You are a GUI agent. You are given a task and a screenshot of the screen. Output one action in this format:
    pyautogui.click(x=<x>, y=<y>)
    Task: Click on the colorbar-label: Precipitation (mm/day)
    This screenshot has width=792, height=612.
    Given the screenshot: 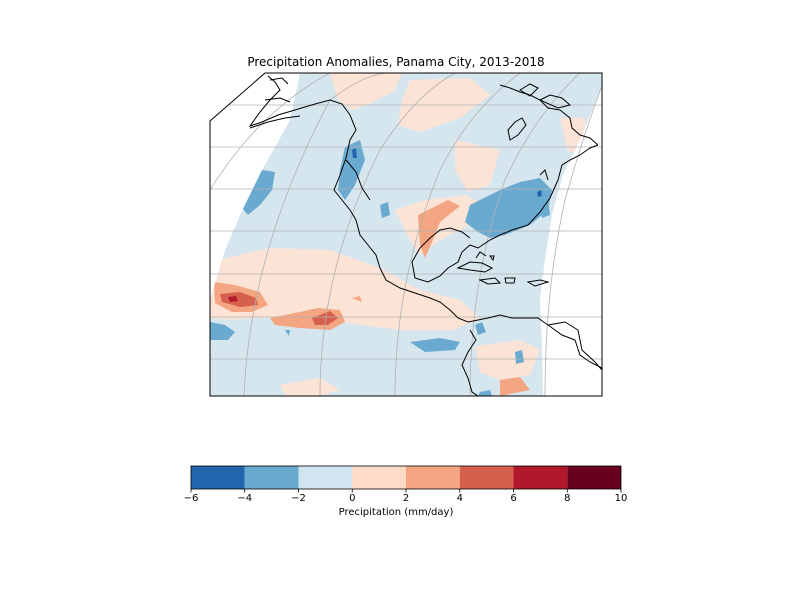 What is the action you would take?
    pyautogui.click(x=396, y=512)
    